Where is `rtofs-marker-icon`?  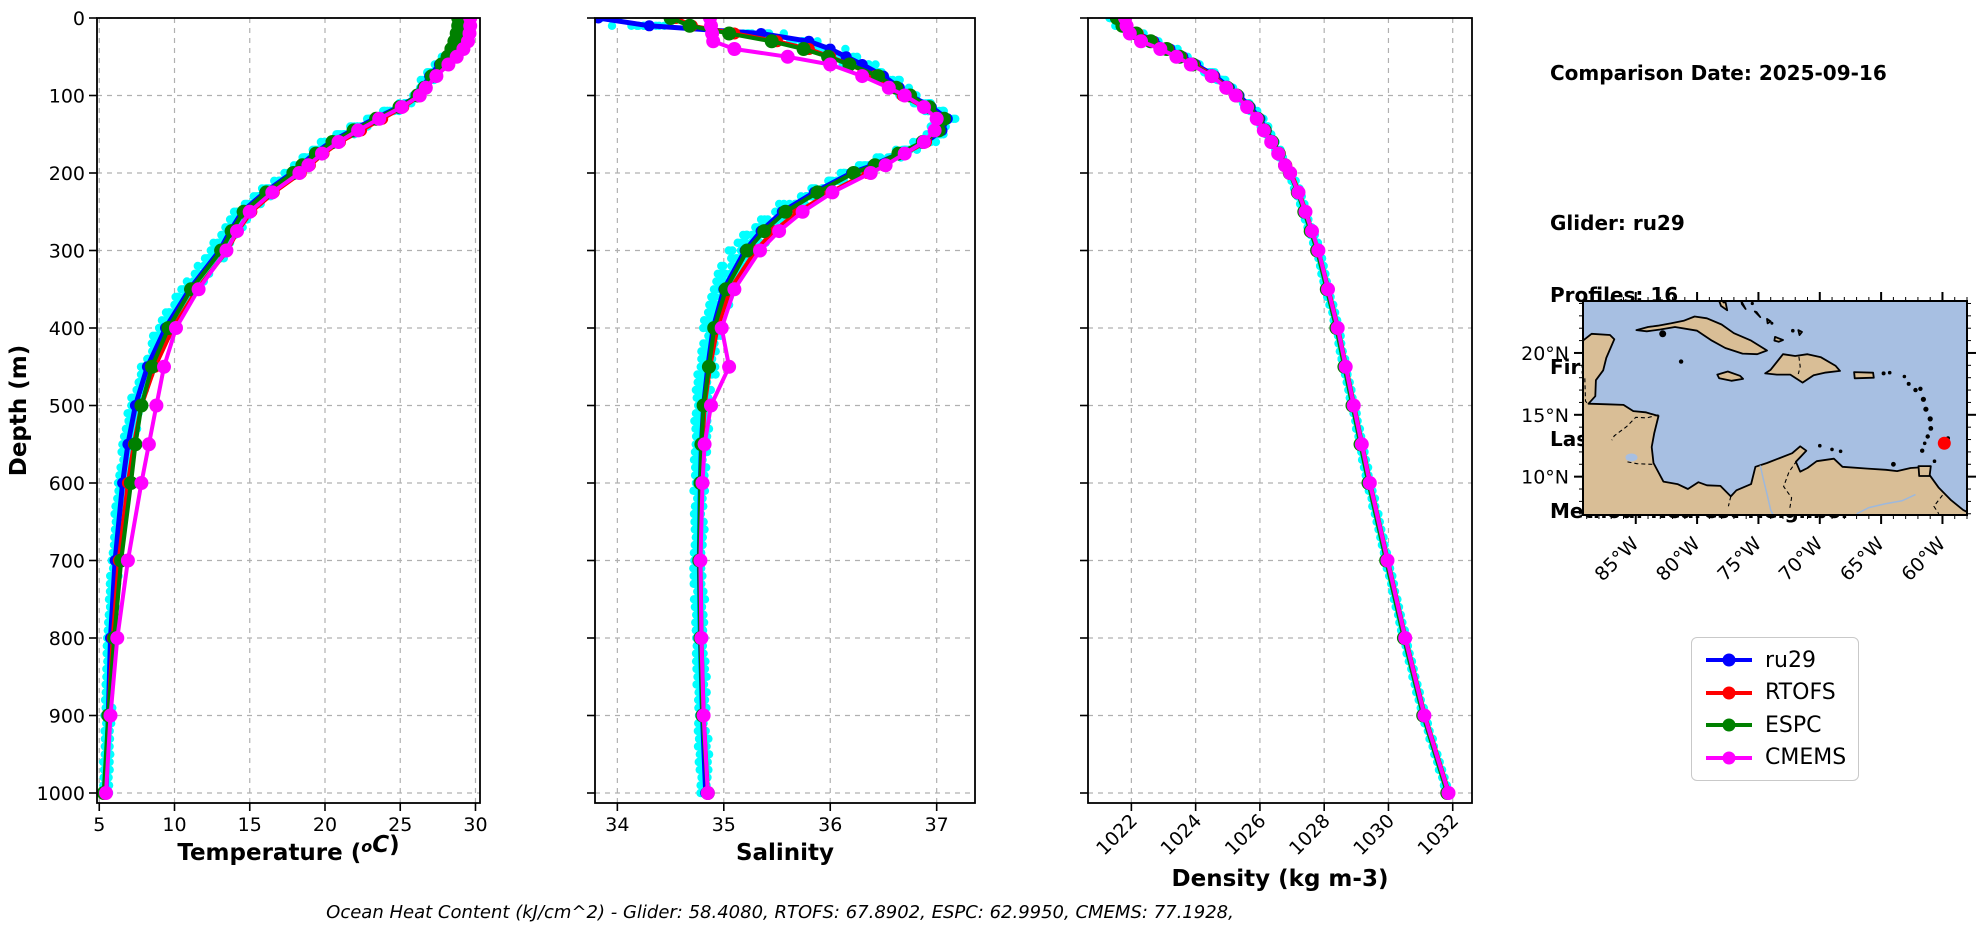
rtofs-marker-icon is located at coordinates (1729, 693).